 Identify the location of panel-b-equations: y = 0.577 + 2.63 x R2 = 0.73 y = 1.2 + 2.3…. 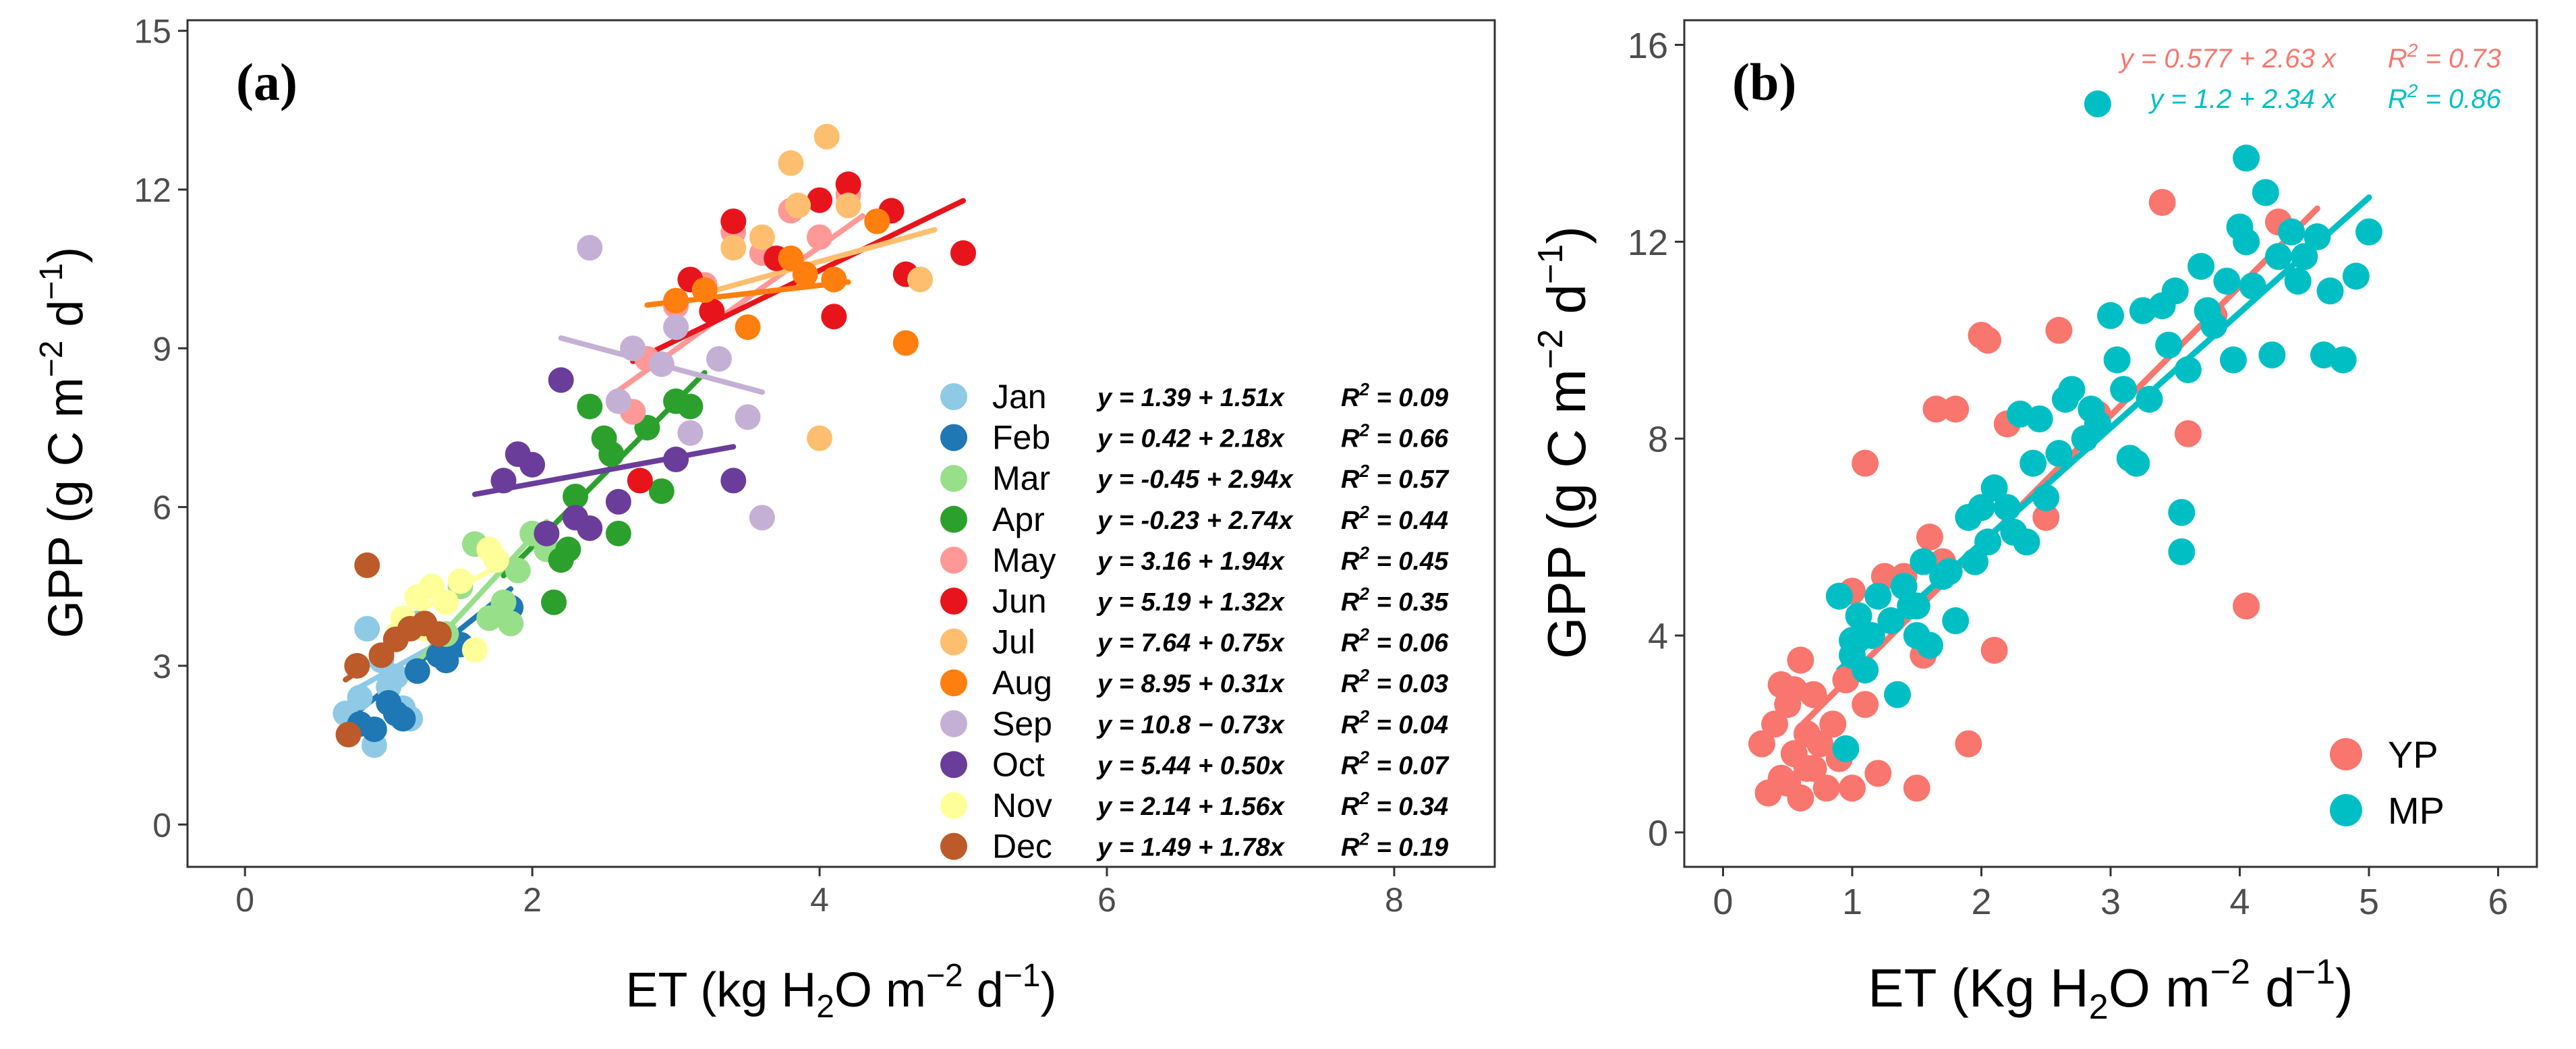
(2310, 77).